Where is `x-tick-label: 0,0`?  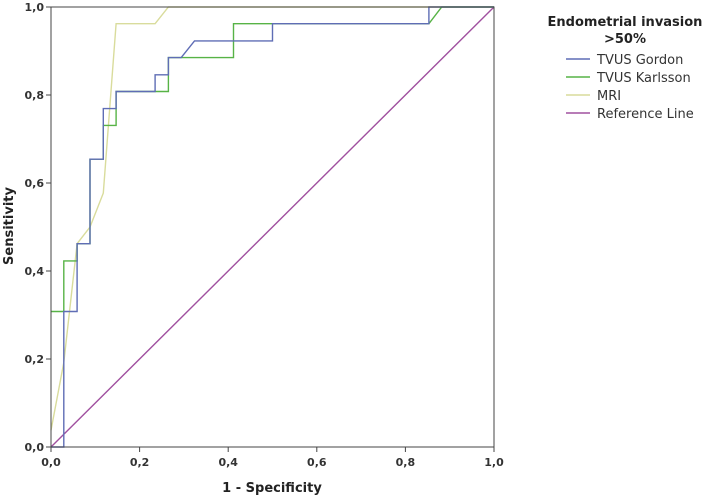 x-tick-label: 0,0 is located at coordinates (51, 462).